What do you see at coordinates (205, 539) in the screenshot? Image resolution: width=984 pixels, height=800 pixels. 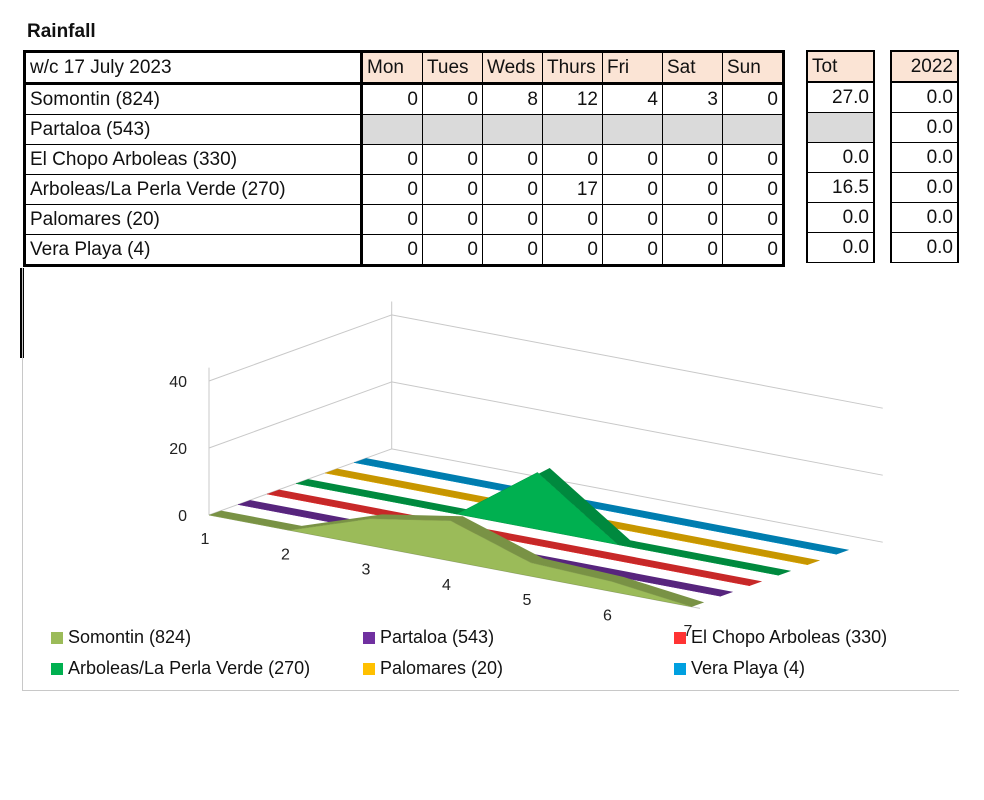 I see `x-tick-label: 1` at bounding box center [205, 539].